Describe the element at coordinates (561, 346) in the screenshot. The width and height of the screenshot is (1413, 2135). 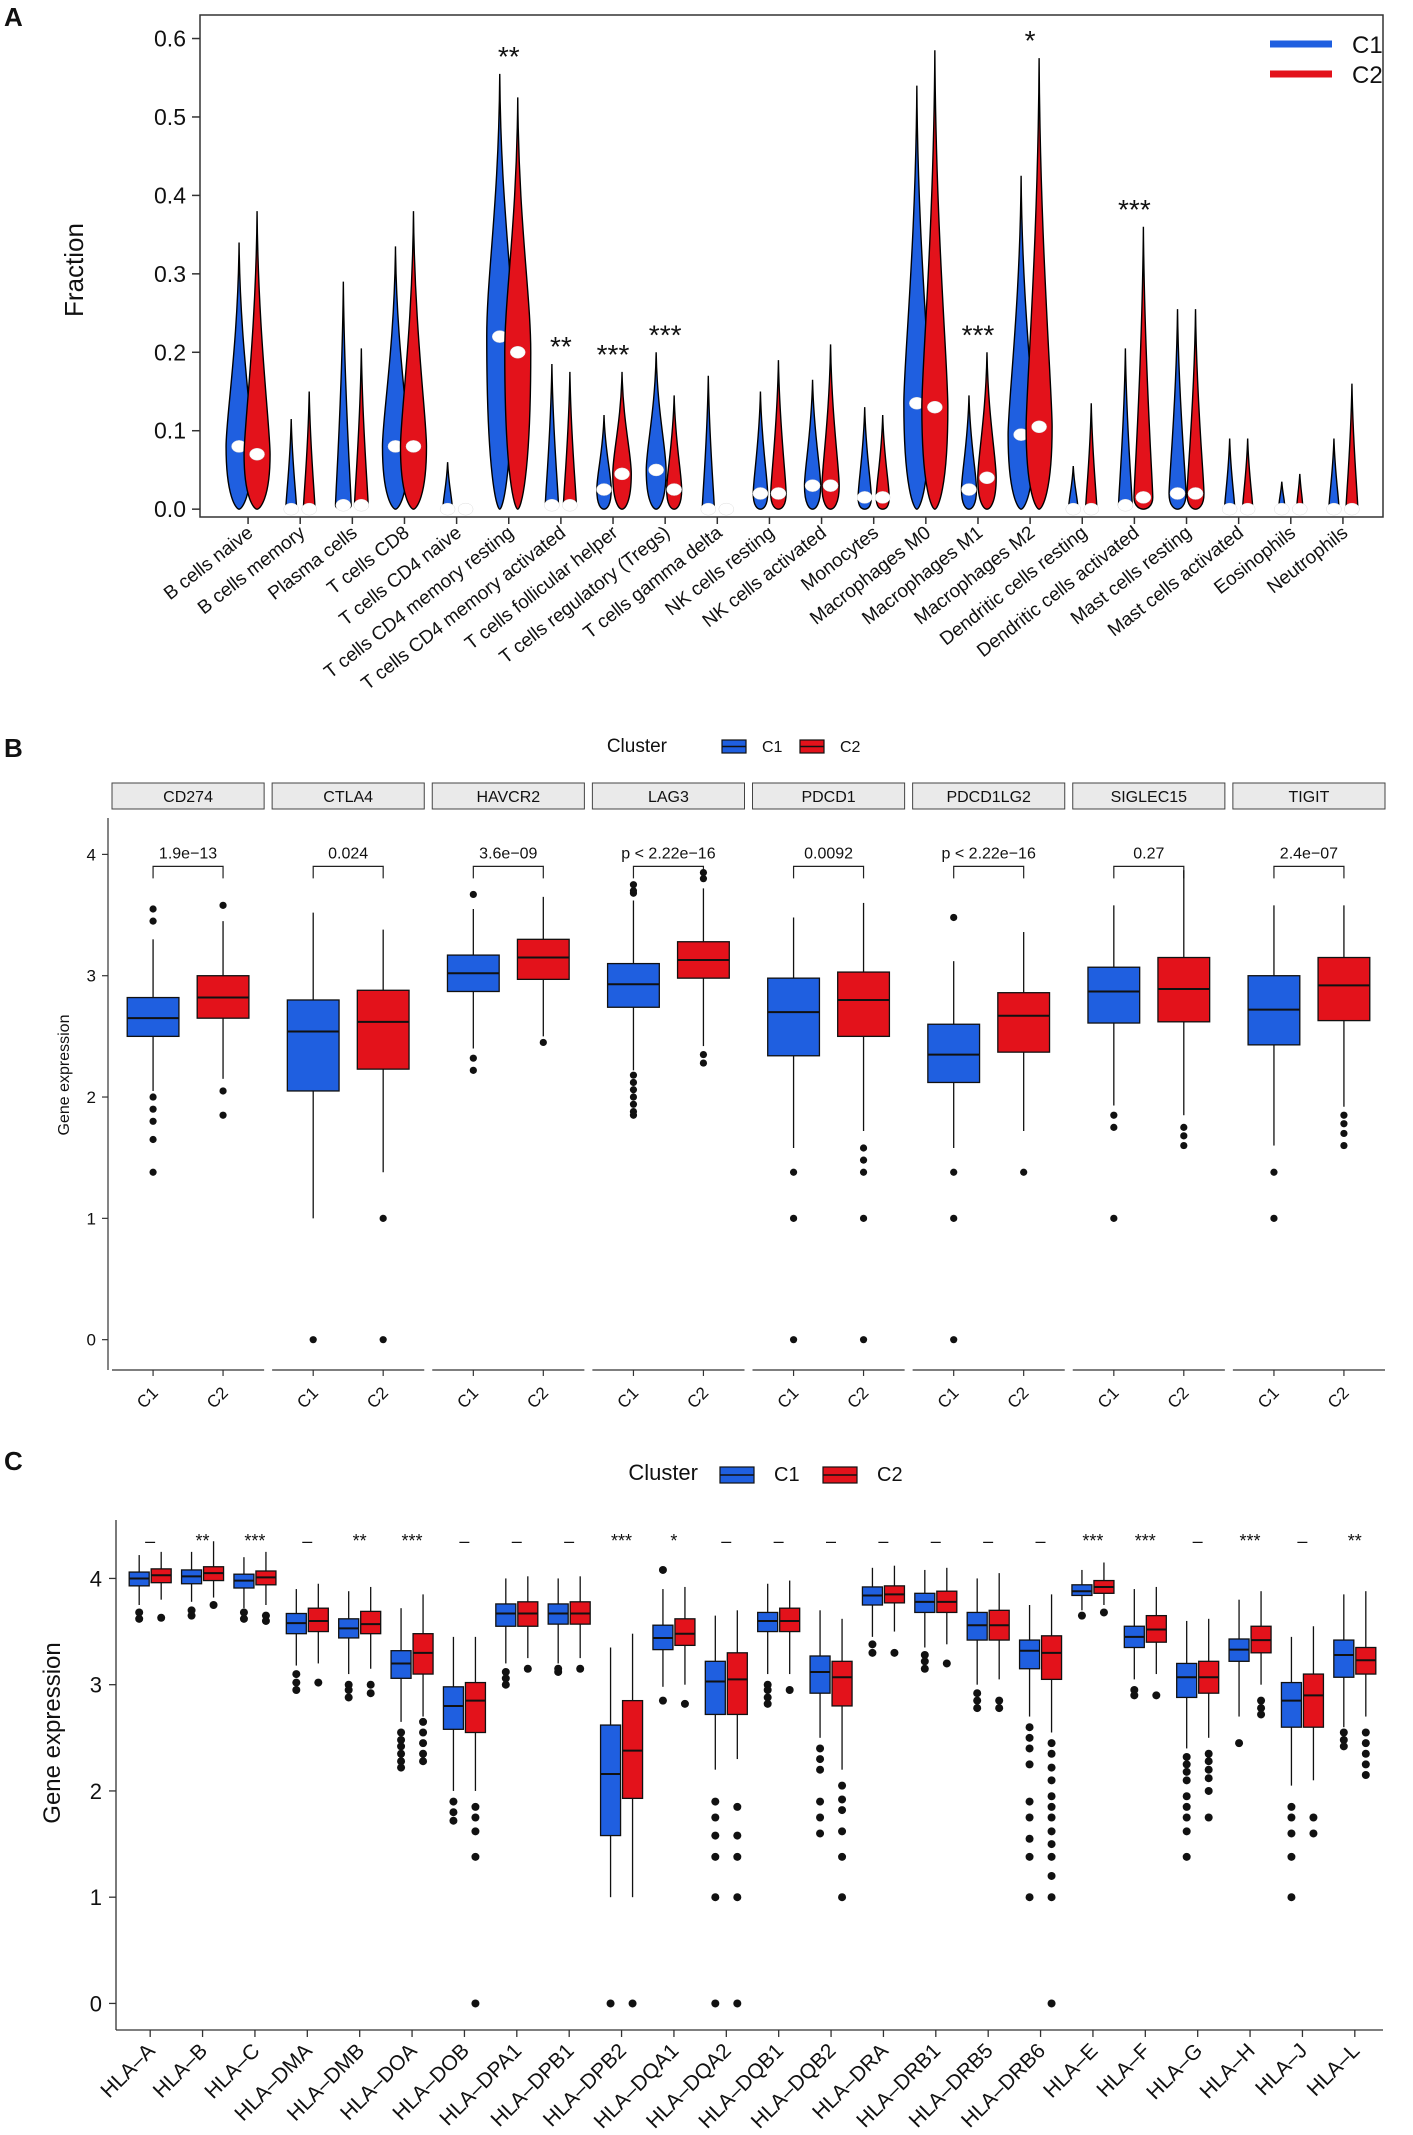
I see `significance-a-t-cells-cd4-memory-activated: **` at that location.